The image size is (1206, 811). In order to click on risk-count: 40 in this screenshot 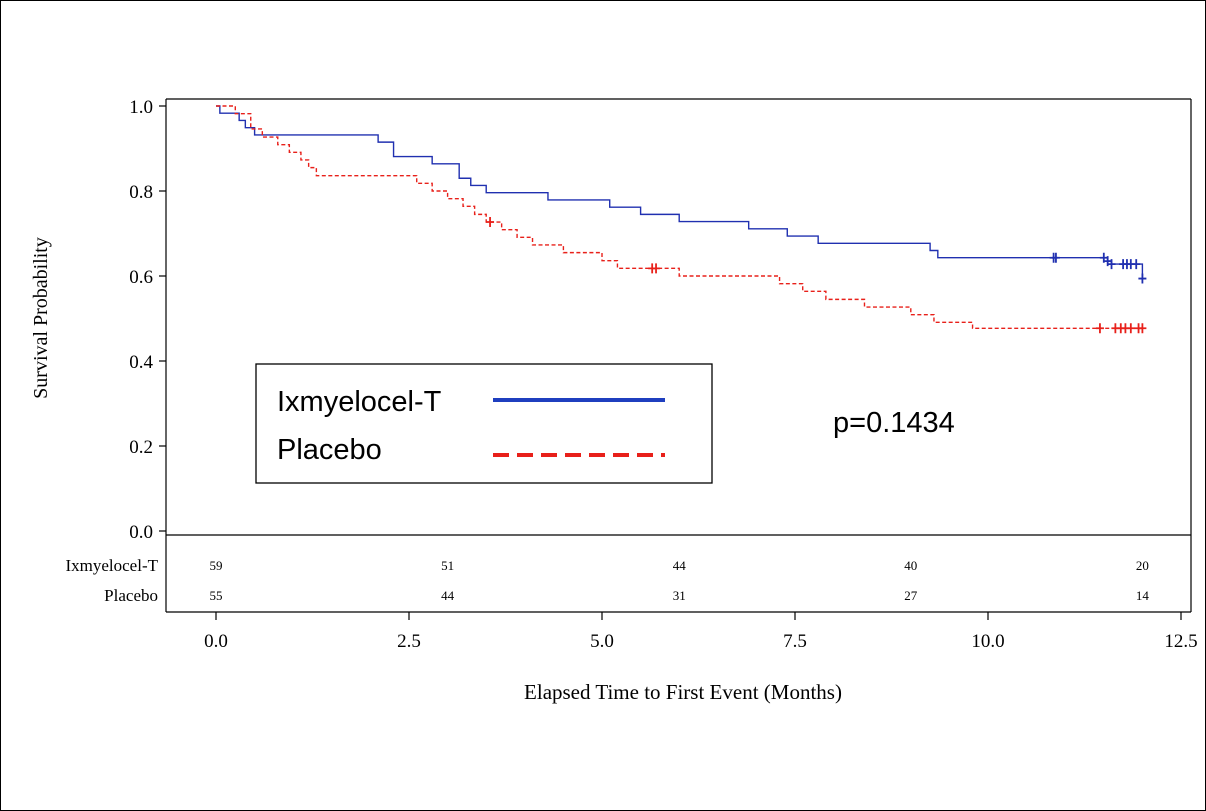, I will do `click(910, 565)`.